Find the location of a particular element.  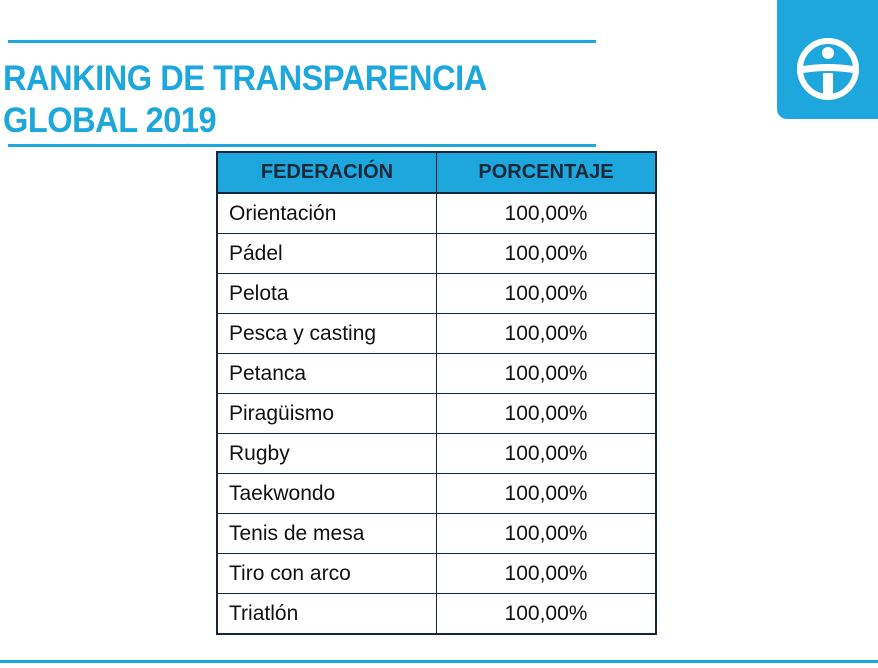

transparency-international-logo-icon is located at coordinates (828, 69).